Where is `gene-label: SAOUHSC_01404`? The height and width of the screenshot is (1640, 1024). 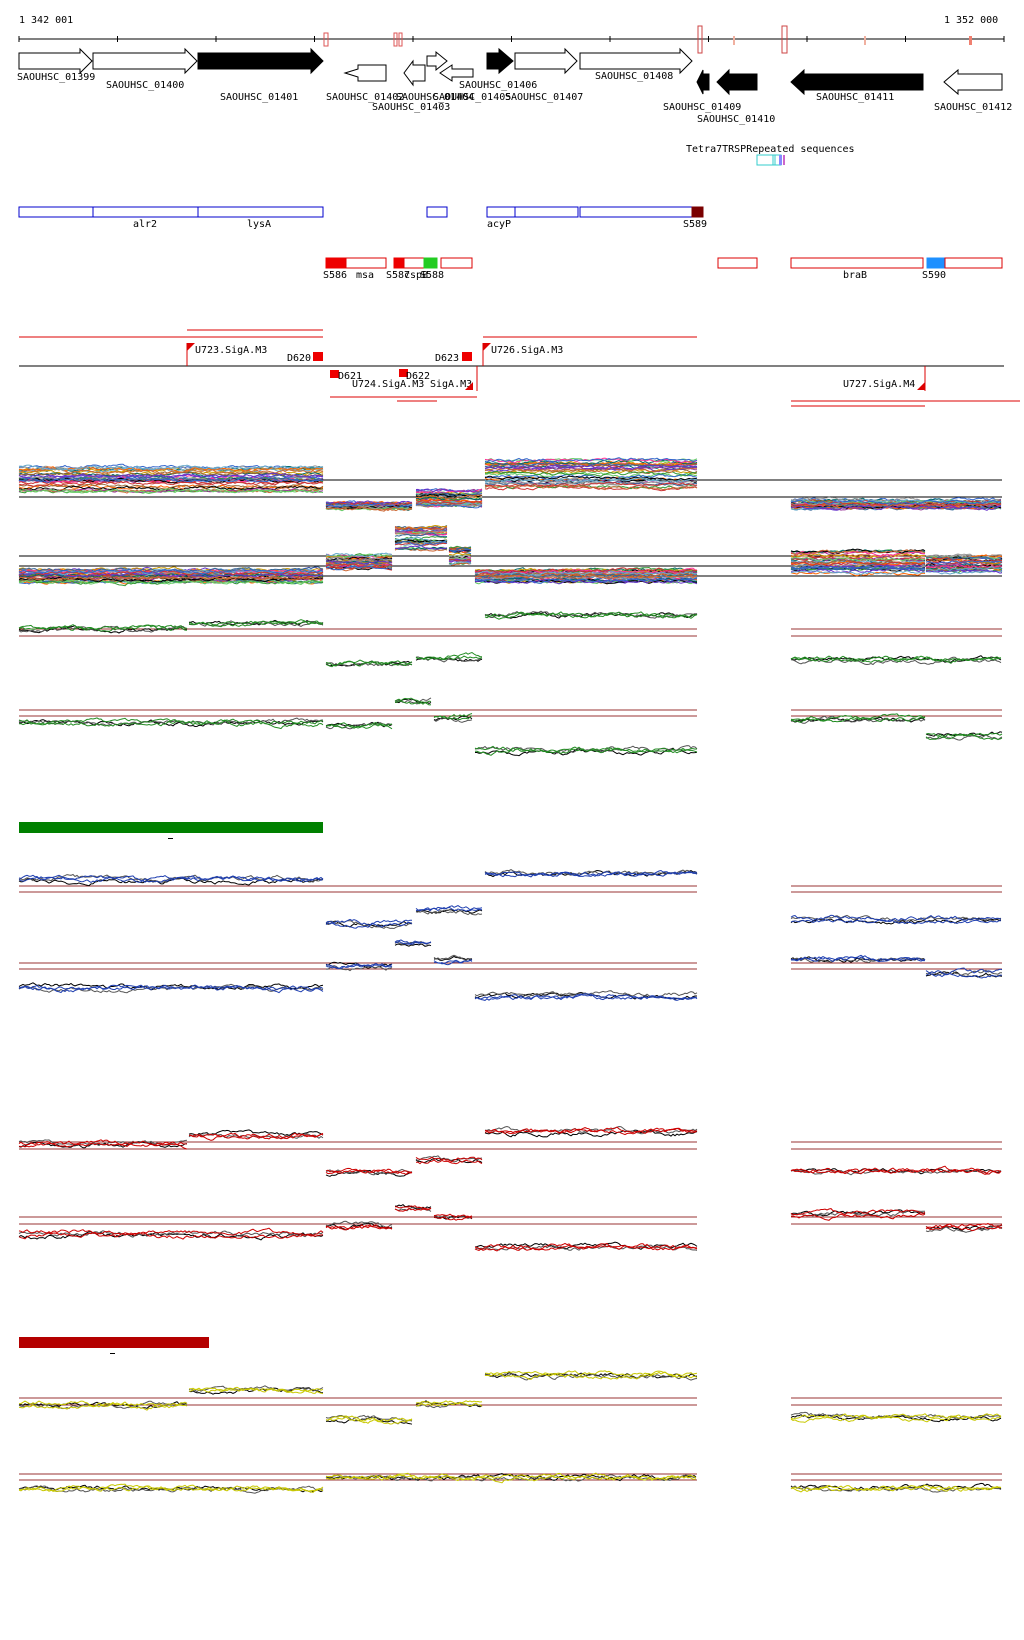 gene-label: SAOUHSC_01404 is located at coordinates (435, 97).